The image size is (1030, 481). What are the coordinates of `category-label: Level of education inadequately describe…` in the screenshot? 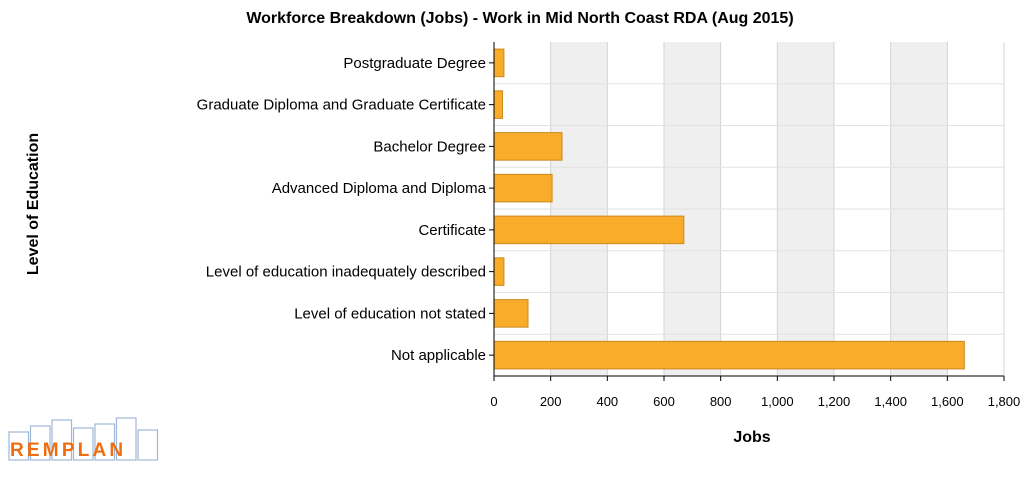 It's located at (346, 272).